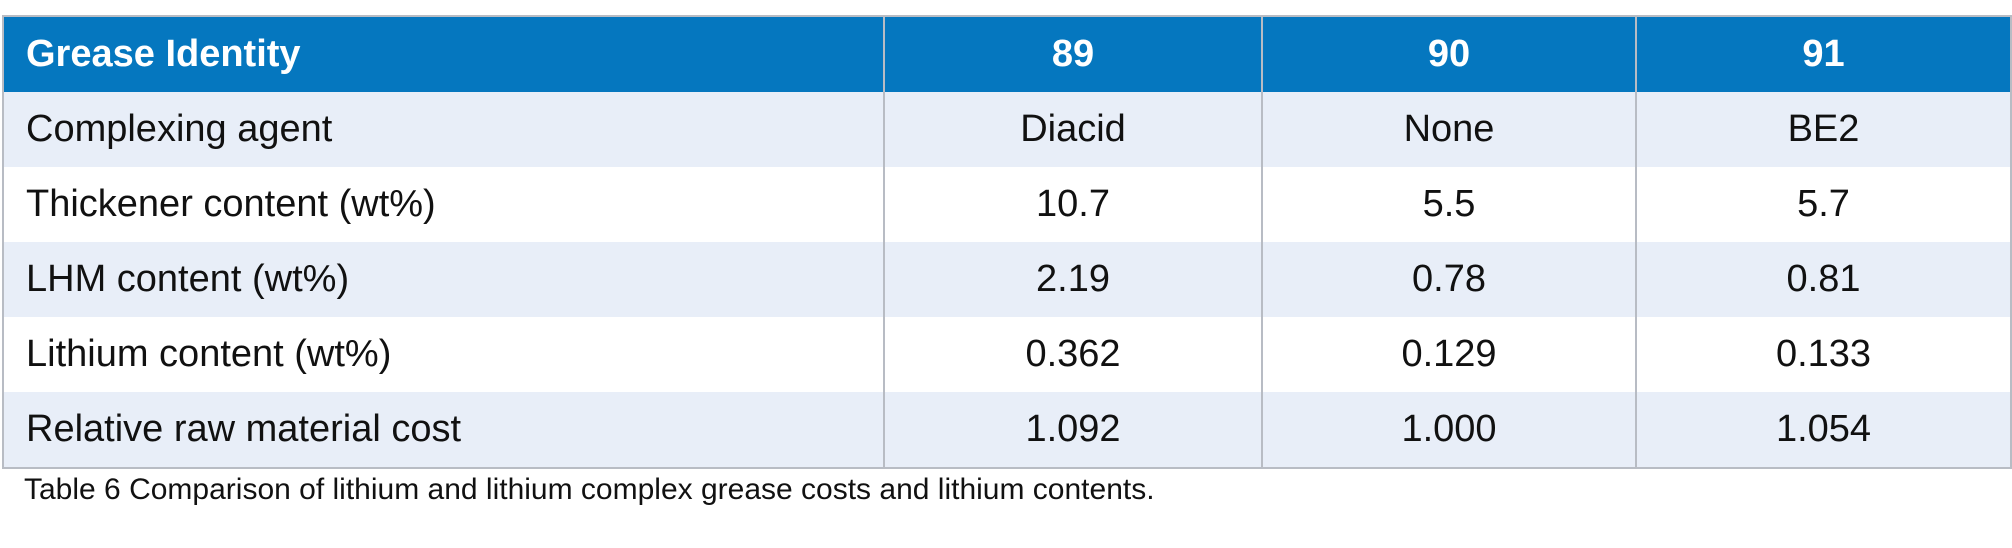  Describe the element at coordinates (443, 354) in the screenshot. I see `row-label: Lithium content (wt%)` at that location.